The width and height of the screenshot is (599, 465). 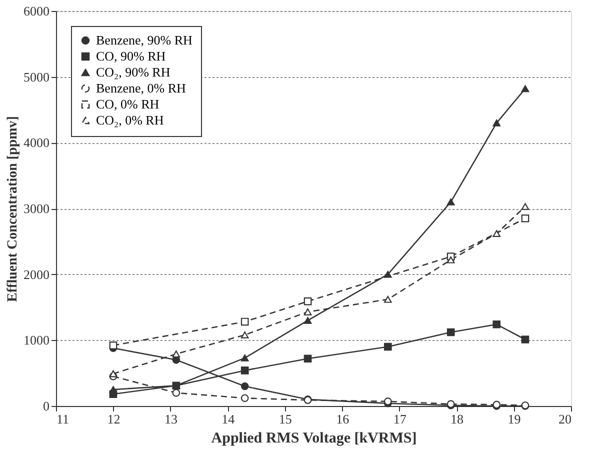 I want to click on x-tick-label: 15, so click(x=285, y=419).